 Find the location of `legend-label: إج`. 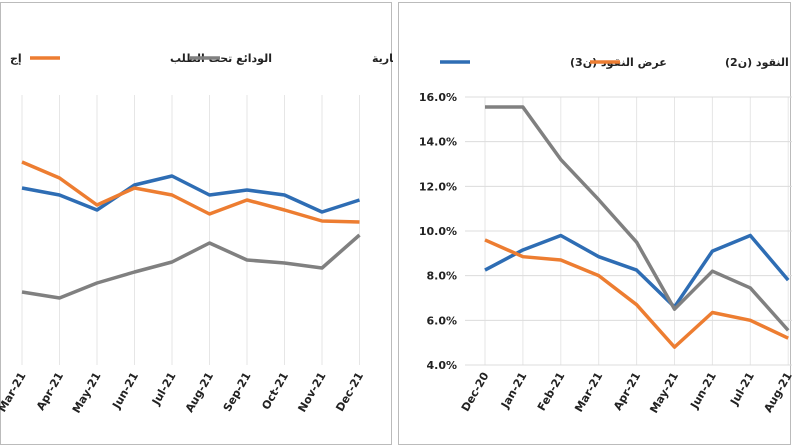

legend-label: إج is located at coordinates (16, 59).